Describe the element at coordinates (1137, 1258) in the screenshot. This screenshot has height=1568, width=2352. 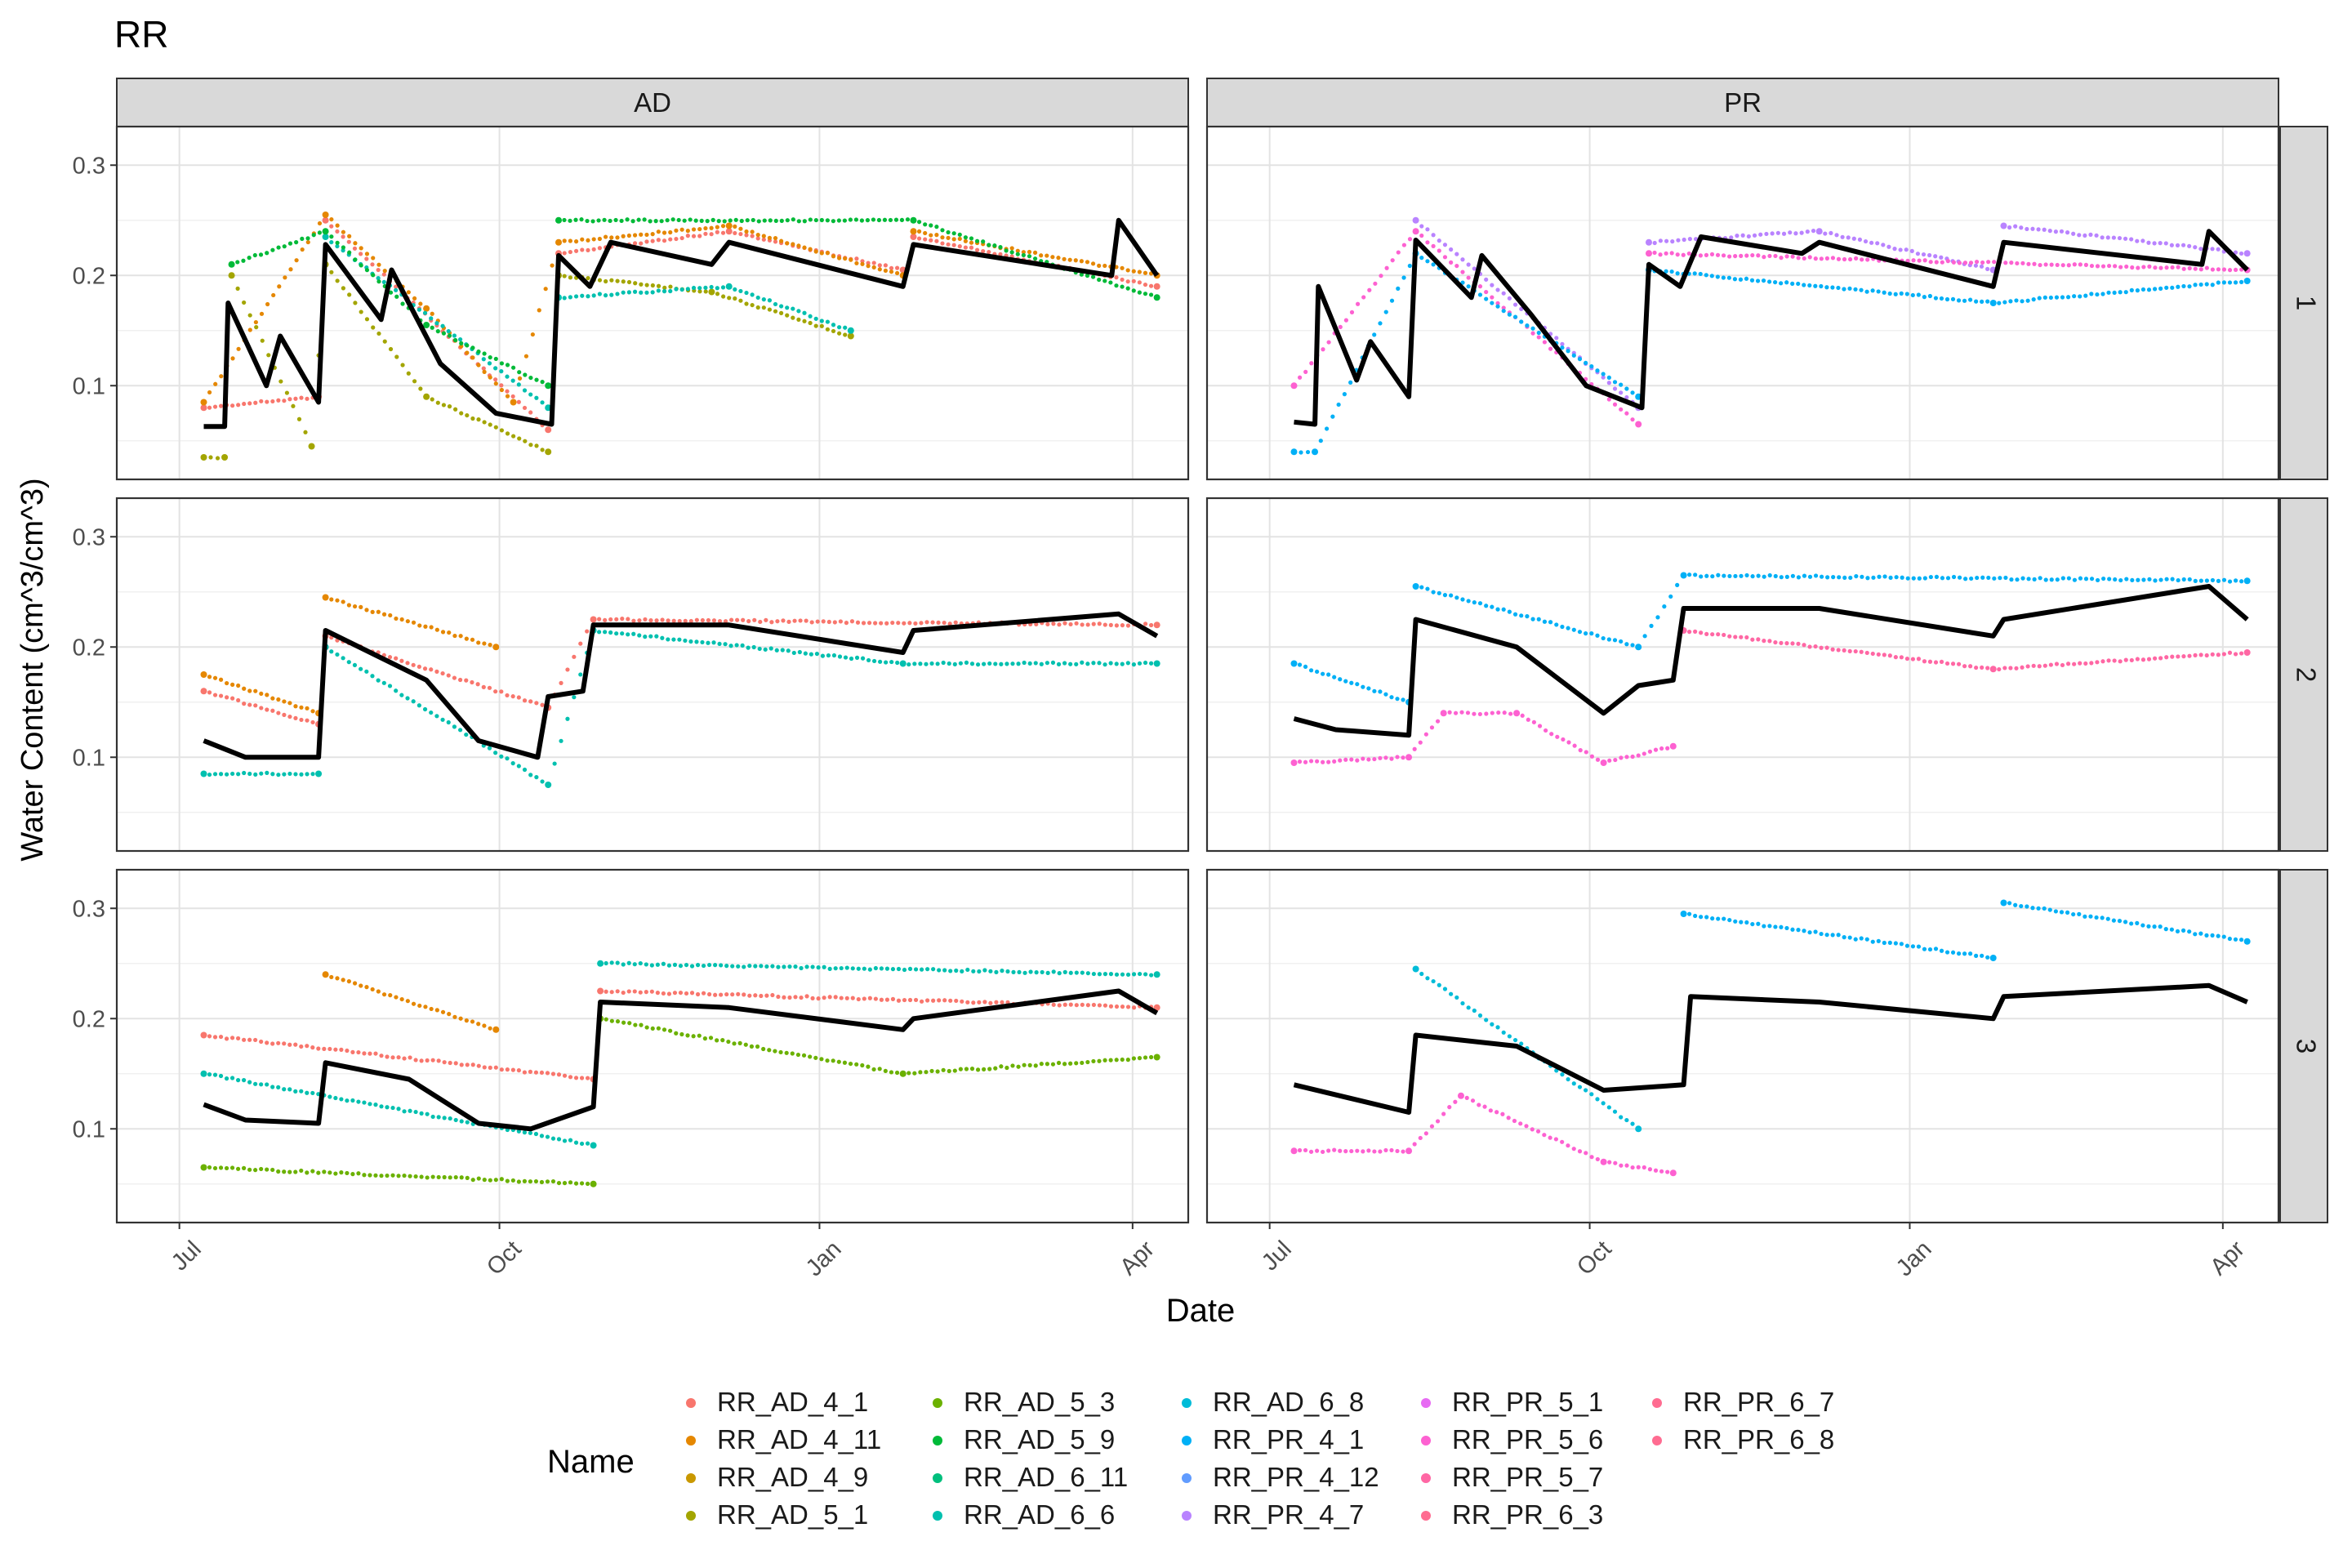
I see `x-tick-label: Apr` at that location.